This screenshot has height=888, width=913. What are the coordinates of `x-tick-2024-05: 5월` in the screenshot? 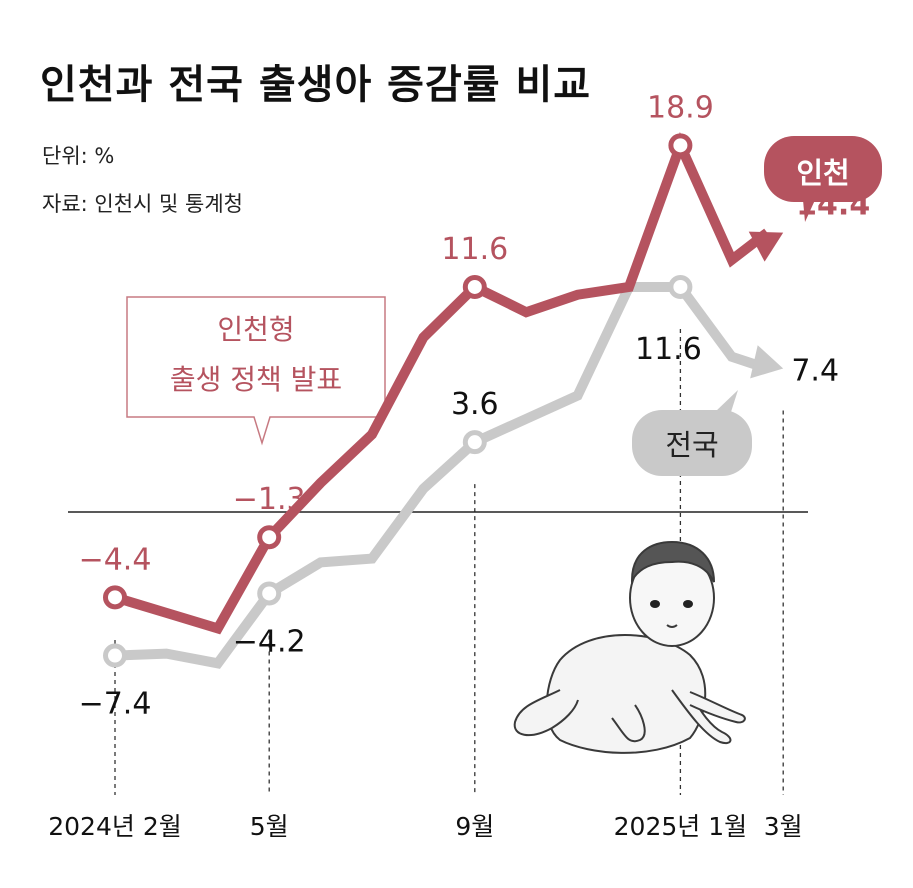 It's located at (269, 826).